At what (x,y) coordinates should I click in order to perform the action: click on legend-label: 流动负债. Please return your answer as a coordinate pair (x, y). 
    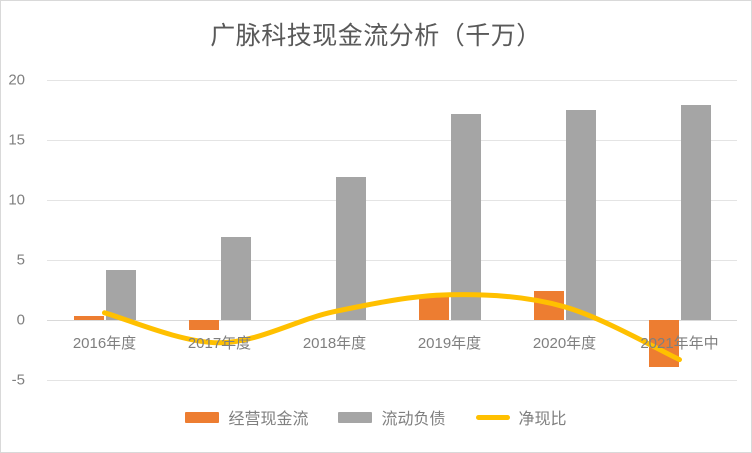
    Looking at the image, I should click on (413, 419).